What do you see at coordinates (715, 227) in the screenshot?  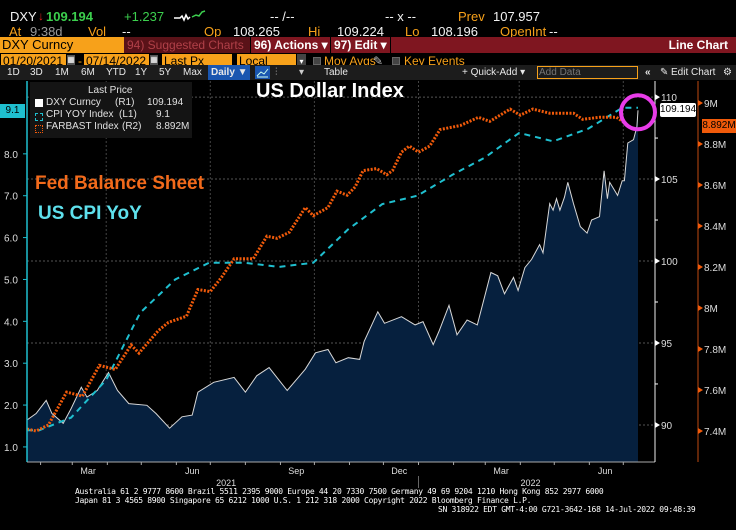 I see `r2-tick-label: 8.4M` at bounding box center [715, 227].